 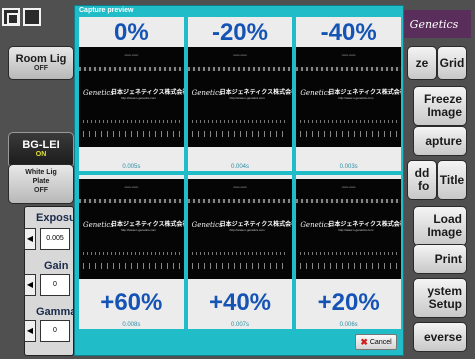 What do you see at coordinates (11, 17) in the screenshot?
I see `window-icon` at bounding box center [11, 17].